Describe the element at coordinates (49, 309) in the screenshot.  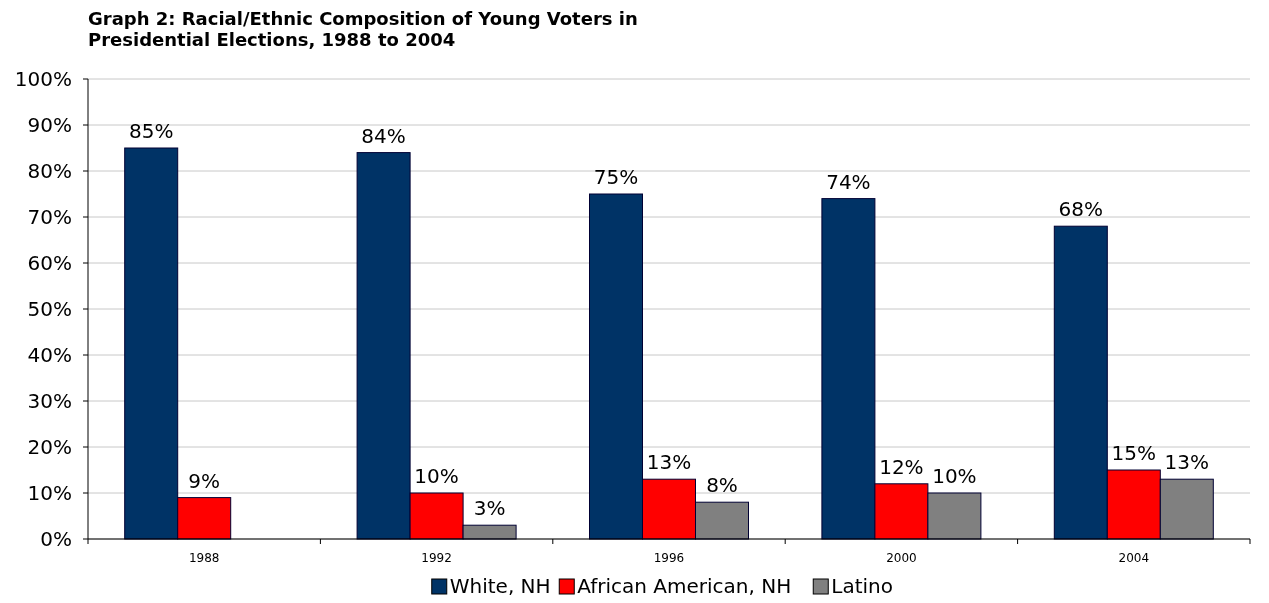
I see `y-tick-label: 50%` at that location.